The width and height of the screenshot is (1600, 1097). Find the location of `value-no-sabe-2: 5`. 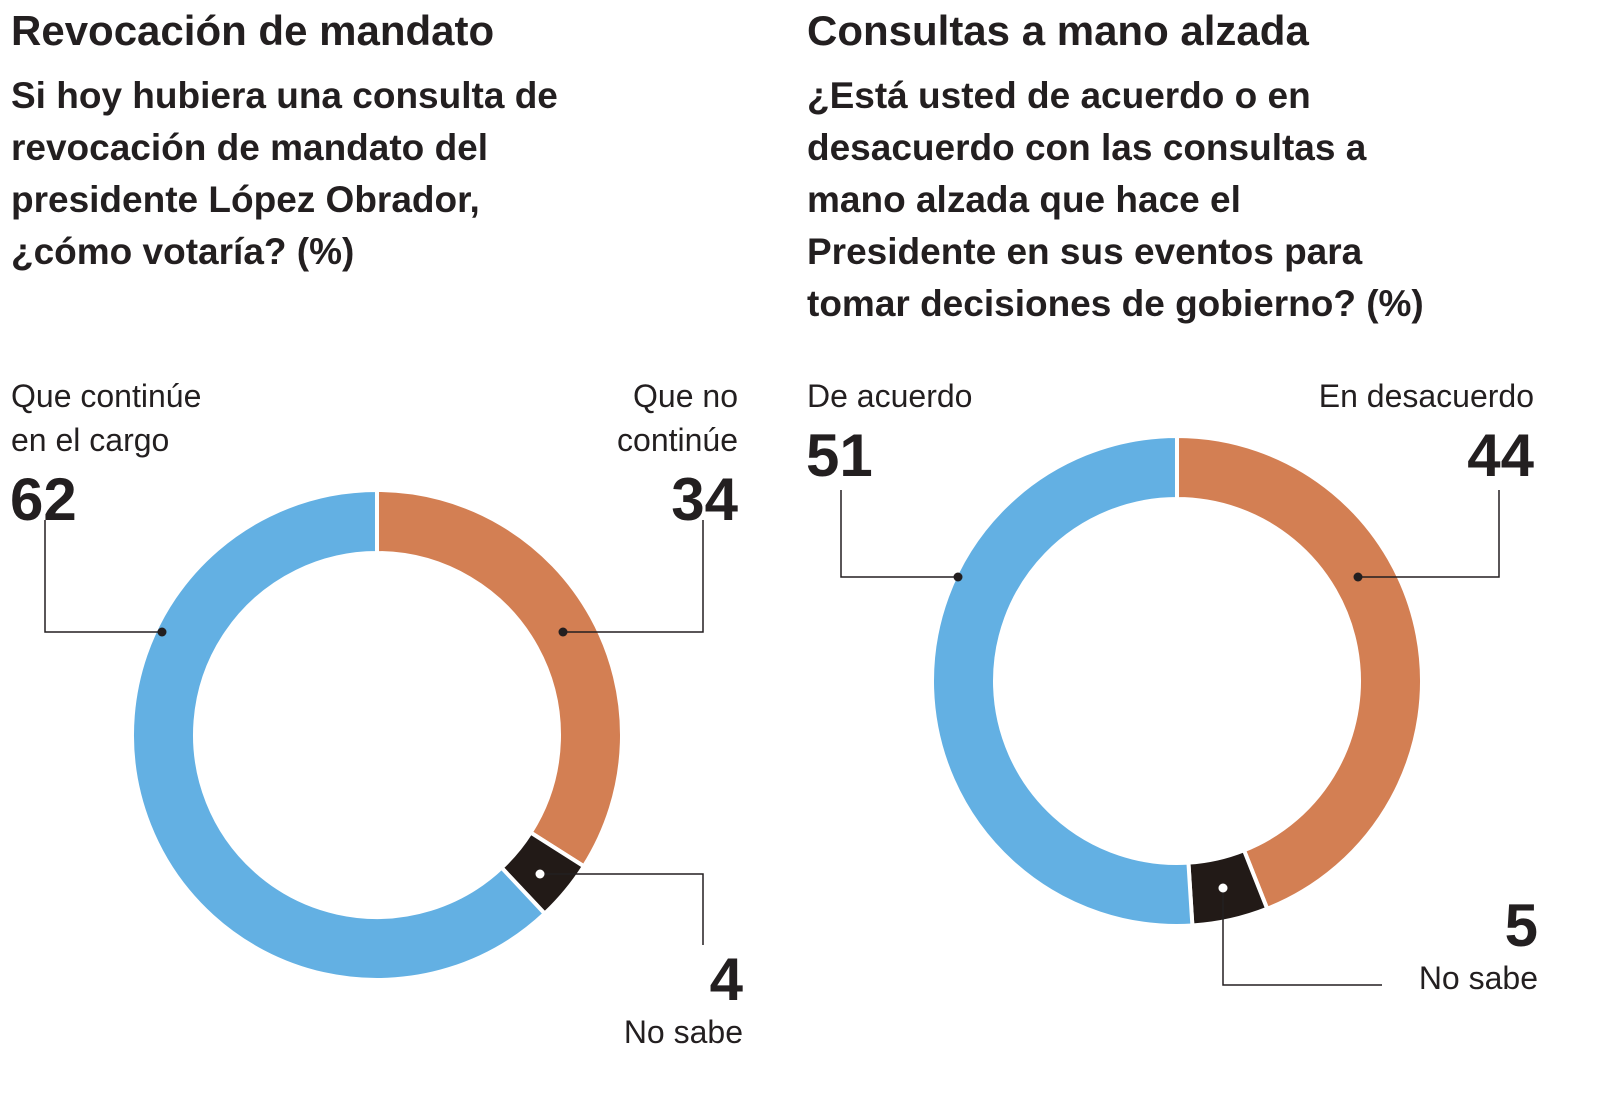

value-no-sabe-2: 5 is located at coordinates (1521, 925).